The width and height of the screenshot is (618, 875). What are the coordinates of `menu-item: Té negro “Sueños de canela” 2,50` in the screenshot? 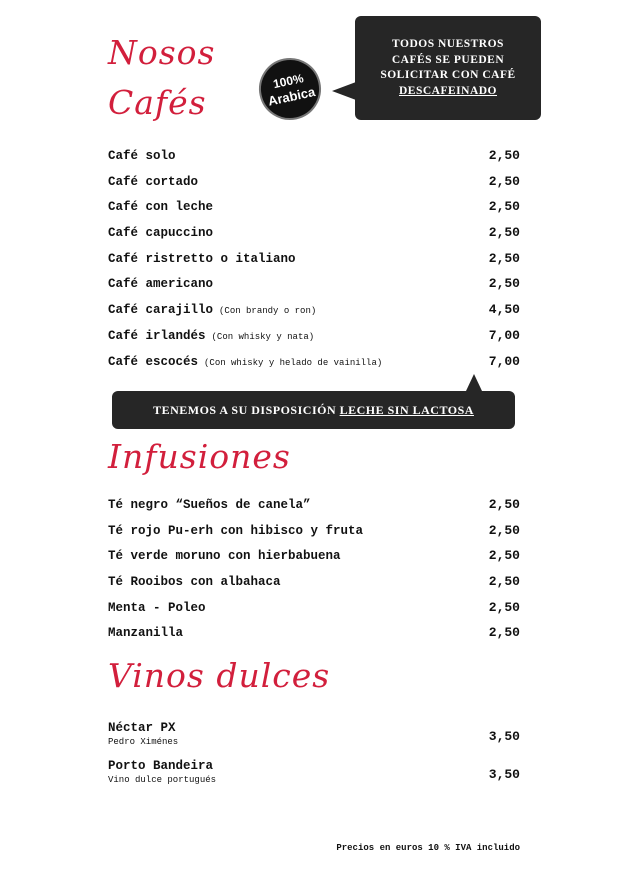 It's located at (314, 509).